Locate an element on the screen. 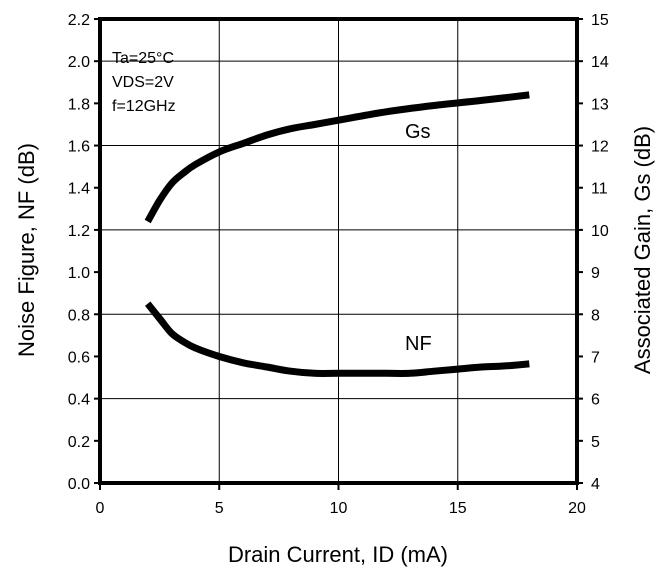 This screenshot has height=571, width=658. y-left-tick-labels: 0.0 0.2 0.4 0.6 0.8 1.0 1.2 1.4 1.6 1.8 2.0 2.2 is located at coordinates (84, 252).